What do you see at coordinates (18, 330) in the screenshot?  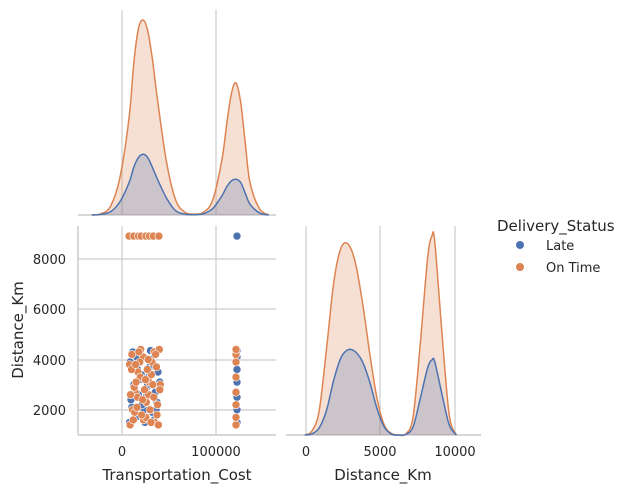 I see `y-axis-label-distance-km: Distance_Km` at bounding box center [18, 330].